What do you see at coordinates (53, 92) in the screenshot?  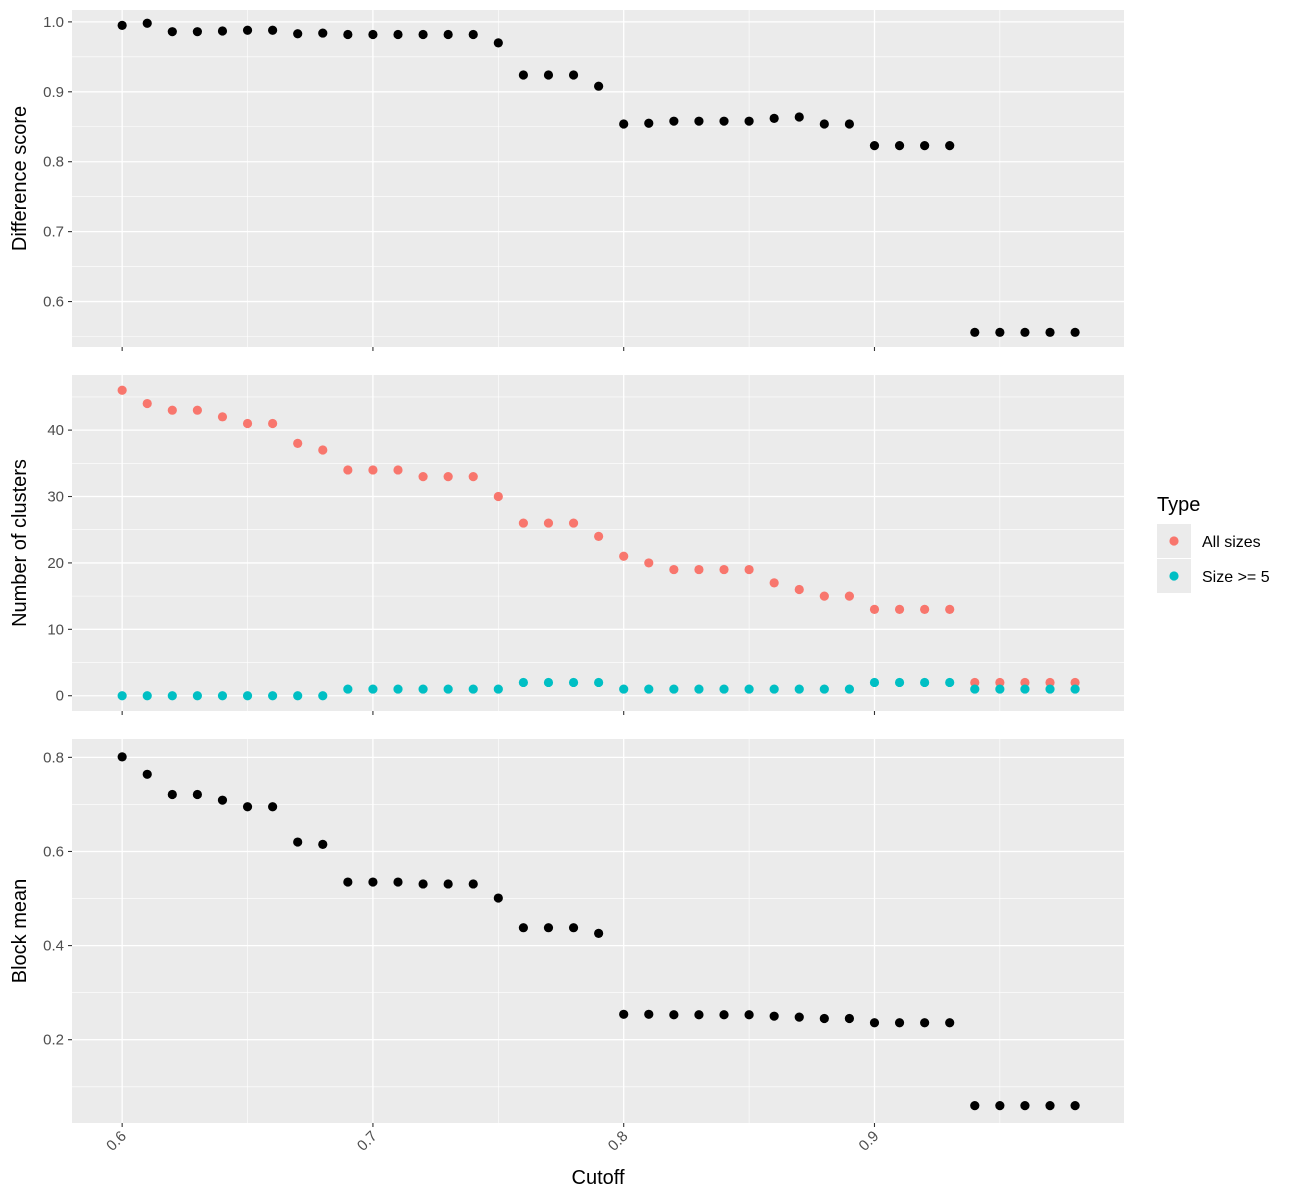 I see `y-tick-label: 0.9` at bounding box center [53, 92].